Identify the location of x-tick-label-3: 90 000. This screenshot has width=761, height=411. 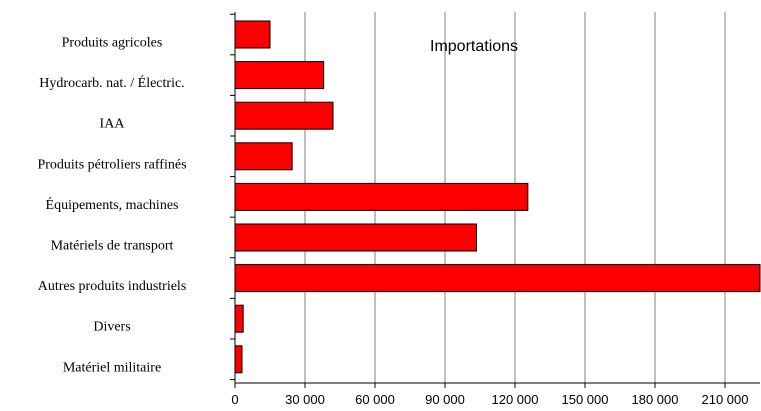
(445, 399).